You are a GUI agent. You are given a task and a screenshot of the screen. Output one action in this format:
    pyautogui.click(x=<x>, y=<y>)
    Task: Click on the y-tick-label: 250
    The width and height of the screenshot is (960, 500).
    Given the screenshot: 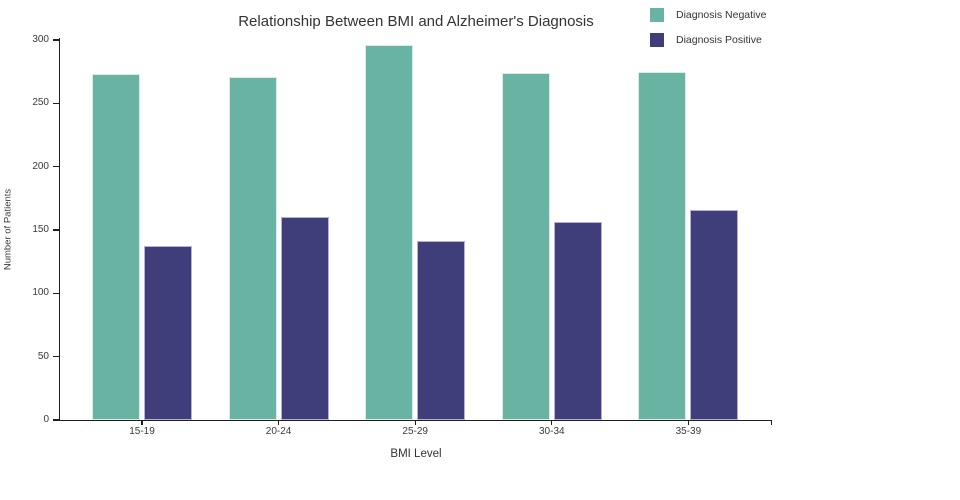 What is the action you would take?
    pyautogui.click(x=40, y=103)
    